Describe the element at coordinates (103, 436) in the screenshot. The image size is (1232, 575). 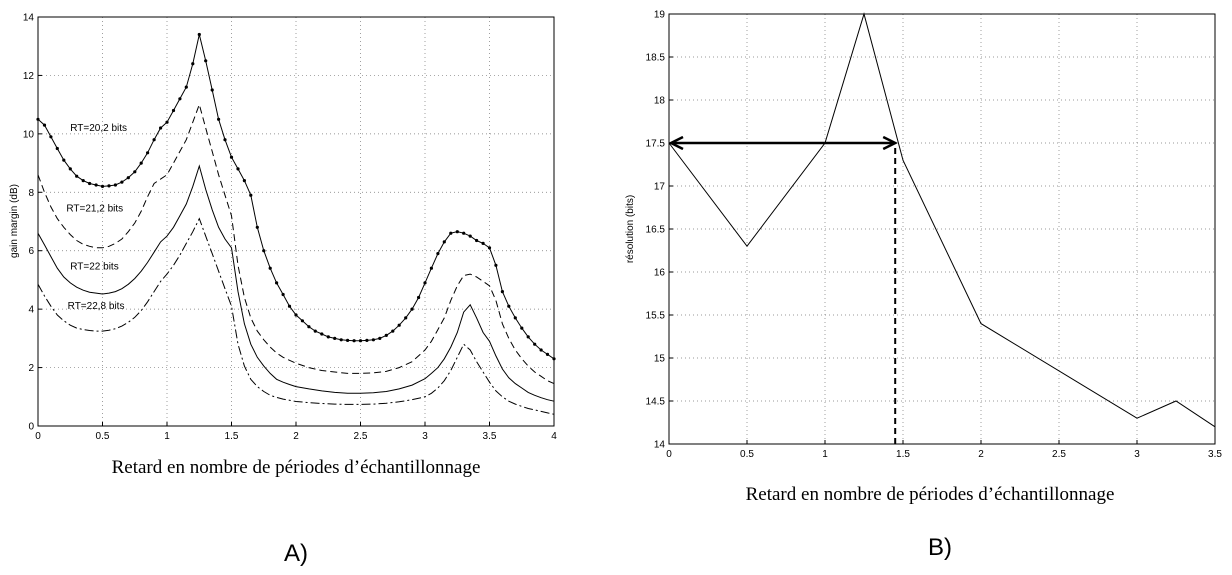
I see `panel-a-x-tick-label: 0.5` at that location.